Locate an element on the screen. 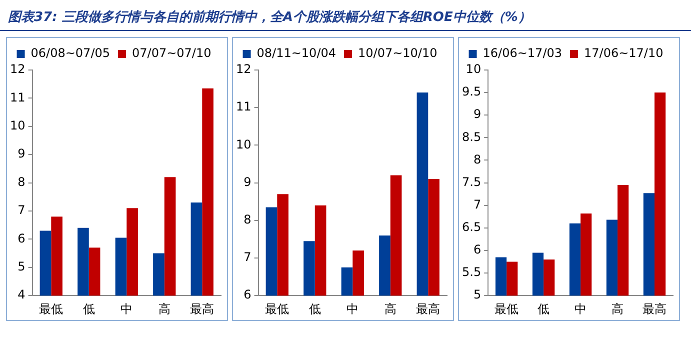 This screenshot has height=343, width=691. y-tick-label: 5.5 is located at coordinates (472, 272).